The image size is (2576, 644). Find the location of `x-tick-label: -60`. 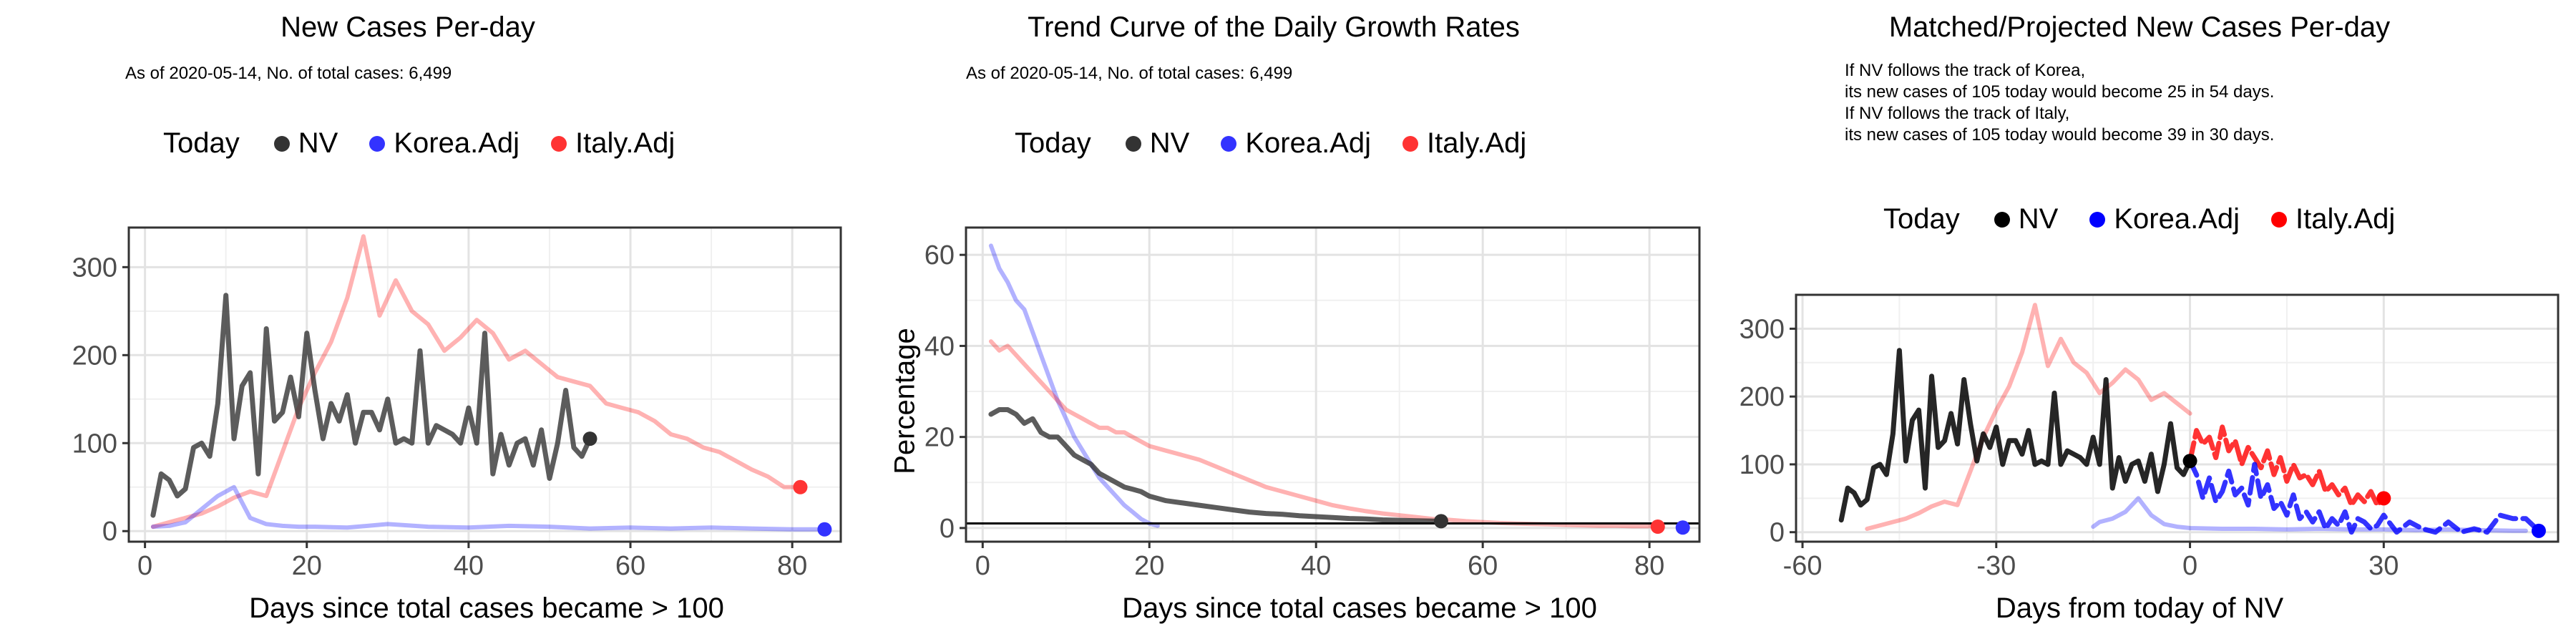

x-tick-label: -60 is located at coordinates (1803, 566).